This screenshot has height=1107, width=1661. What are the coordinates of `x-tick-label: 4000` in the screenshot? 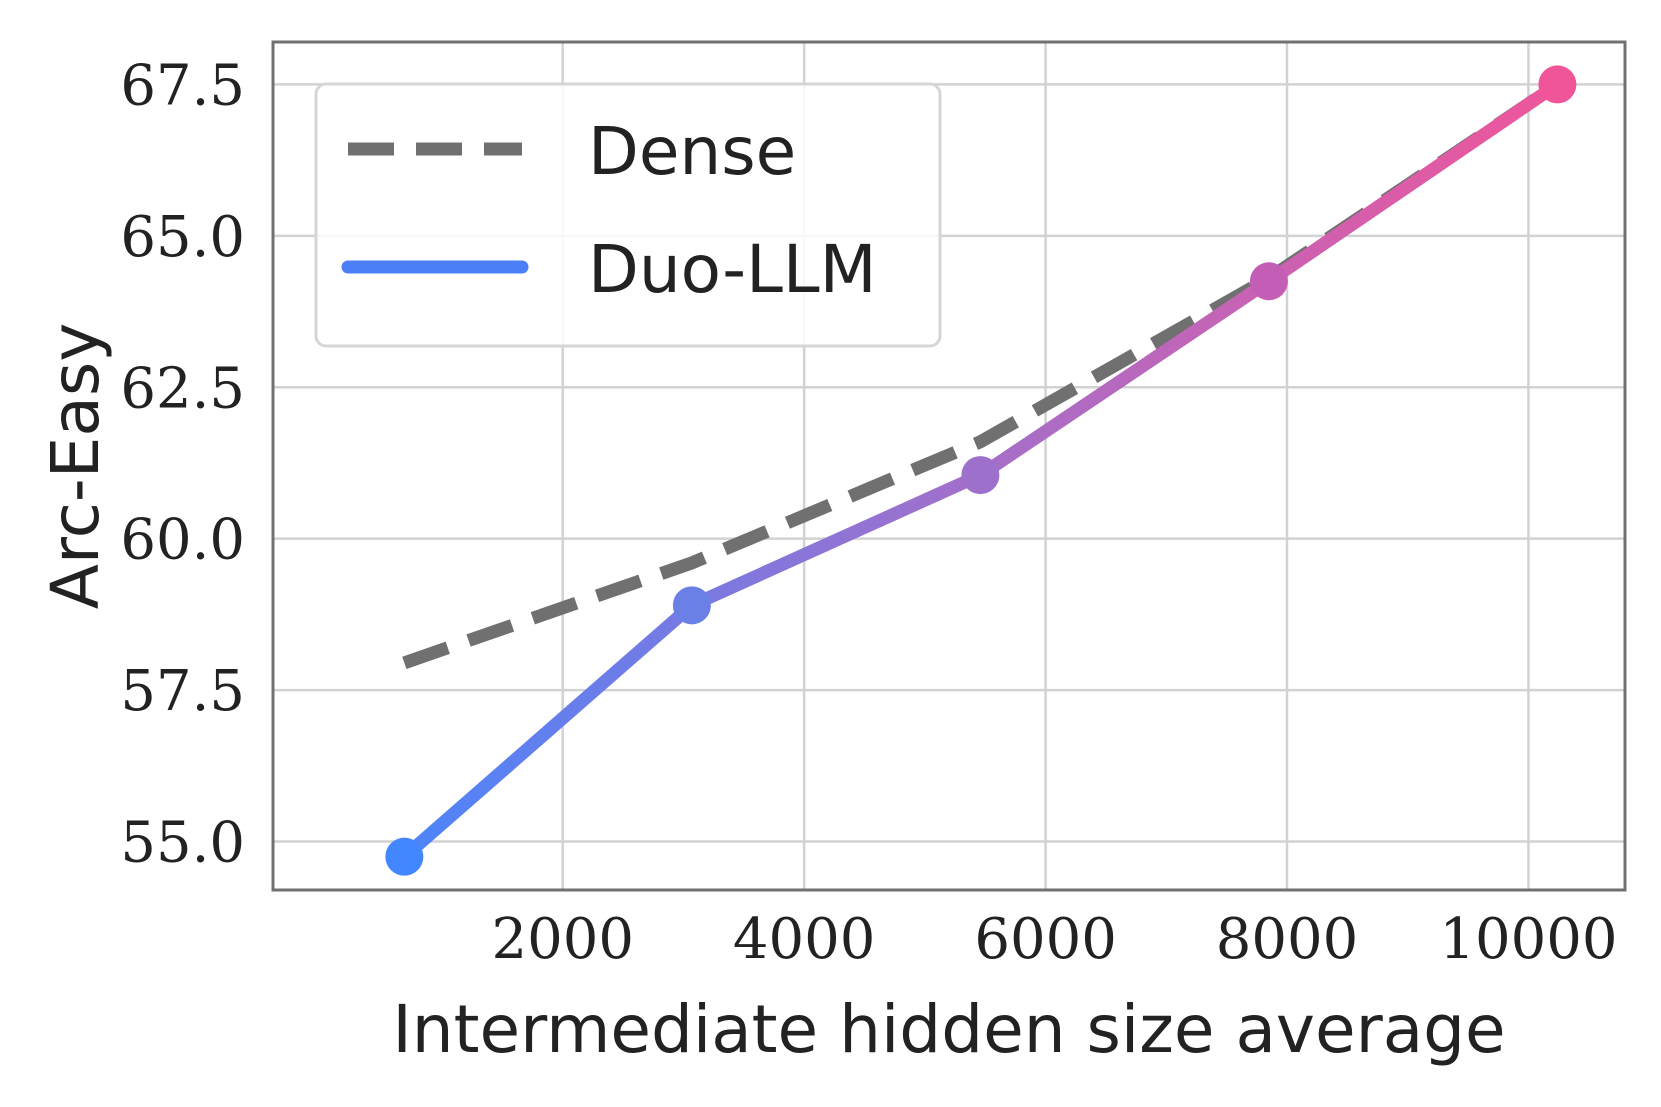 It's located at (804, 939).